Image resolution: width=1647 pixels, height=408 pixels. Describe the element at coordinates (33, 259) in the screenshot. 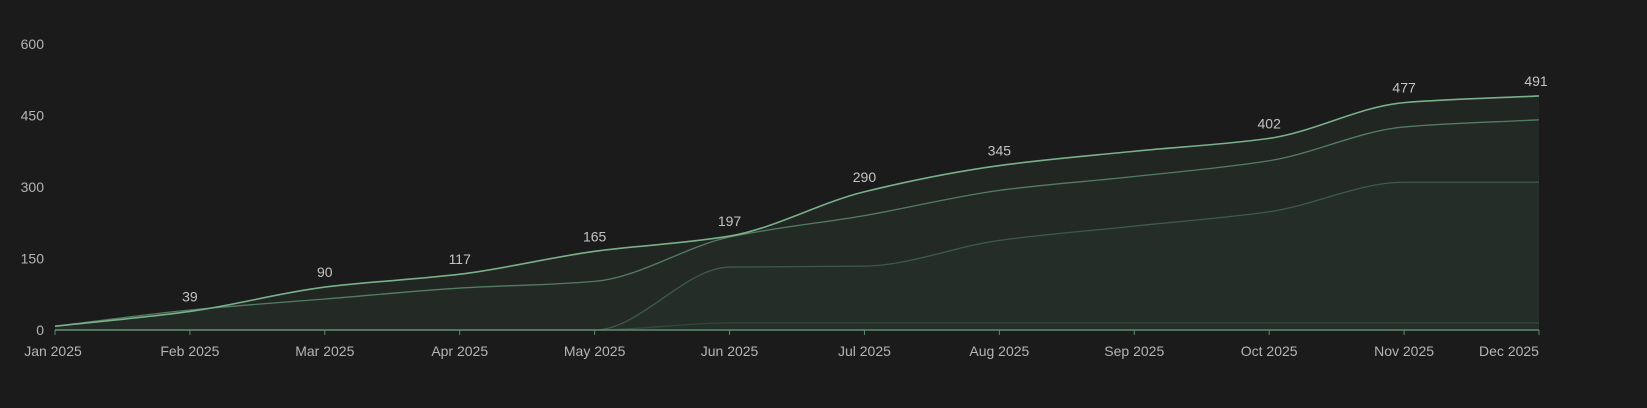

I see `y-tick-label: 150` at that location.